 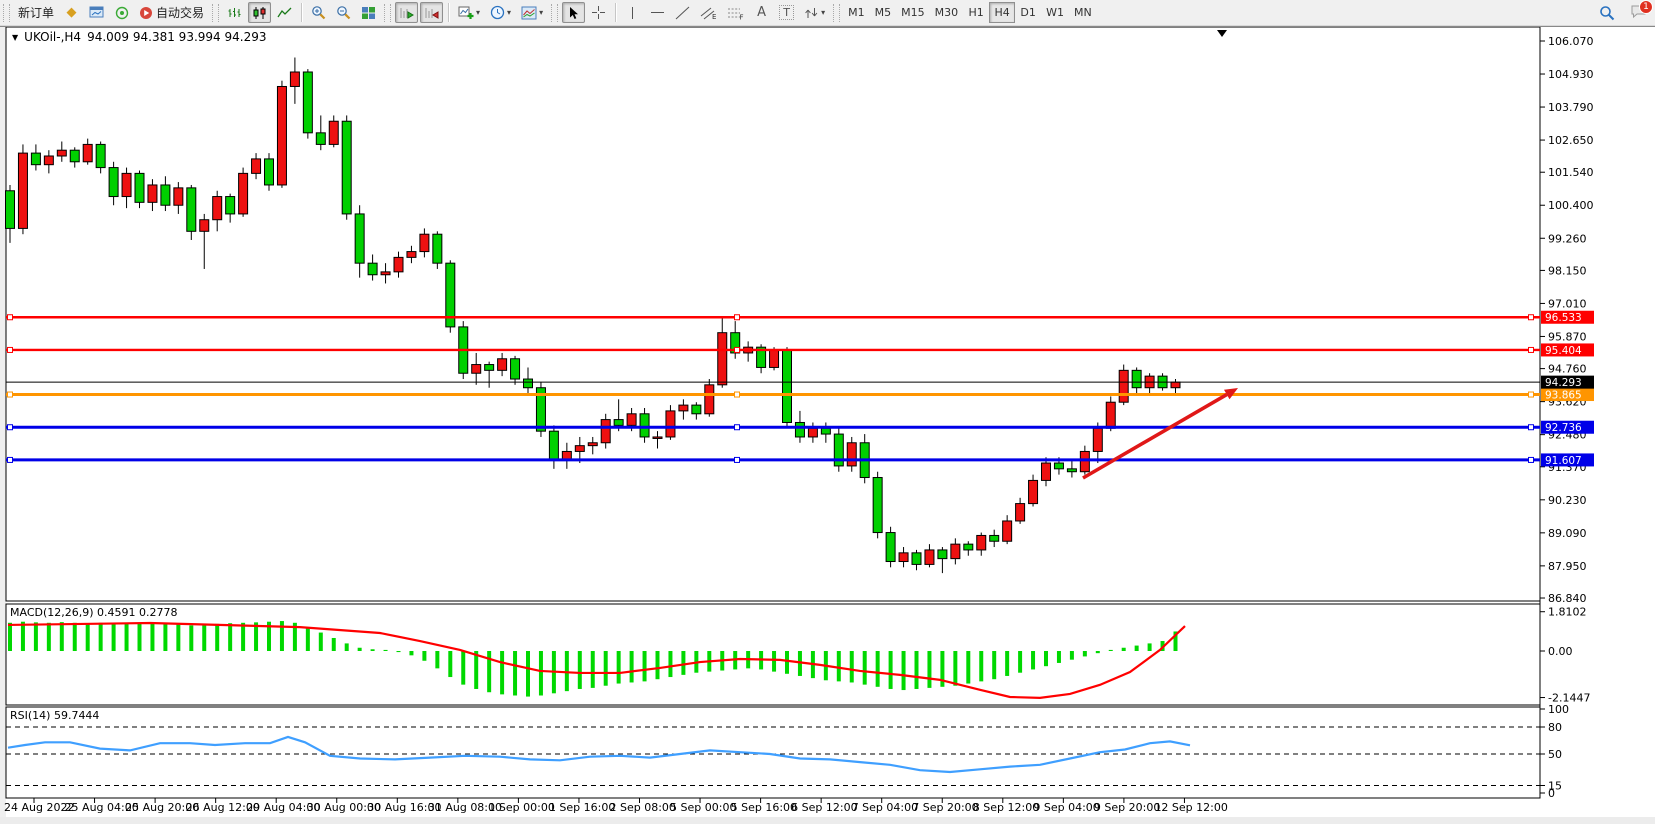 What do you see at coordinates (260, 12) in the screenshot?
I see `candlestick-chart-button` at bounding box center [260, 12].